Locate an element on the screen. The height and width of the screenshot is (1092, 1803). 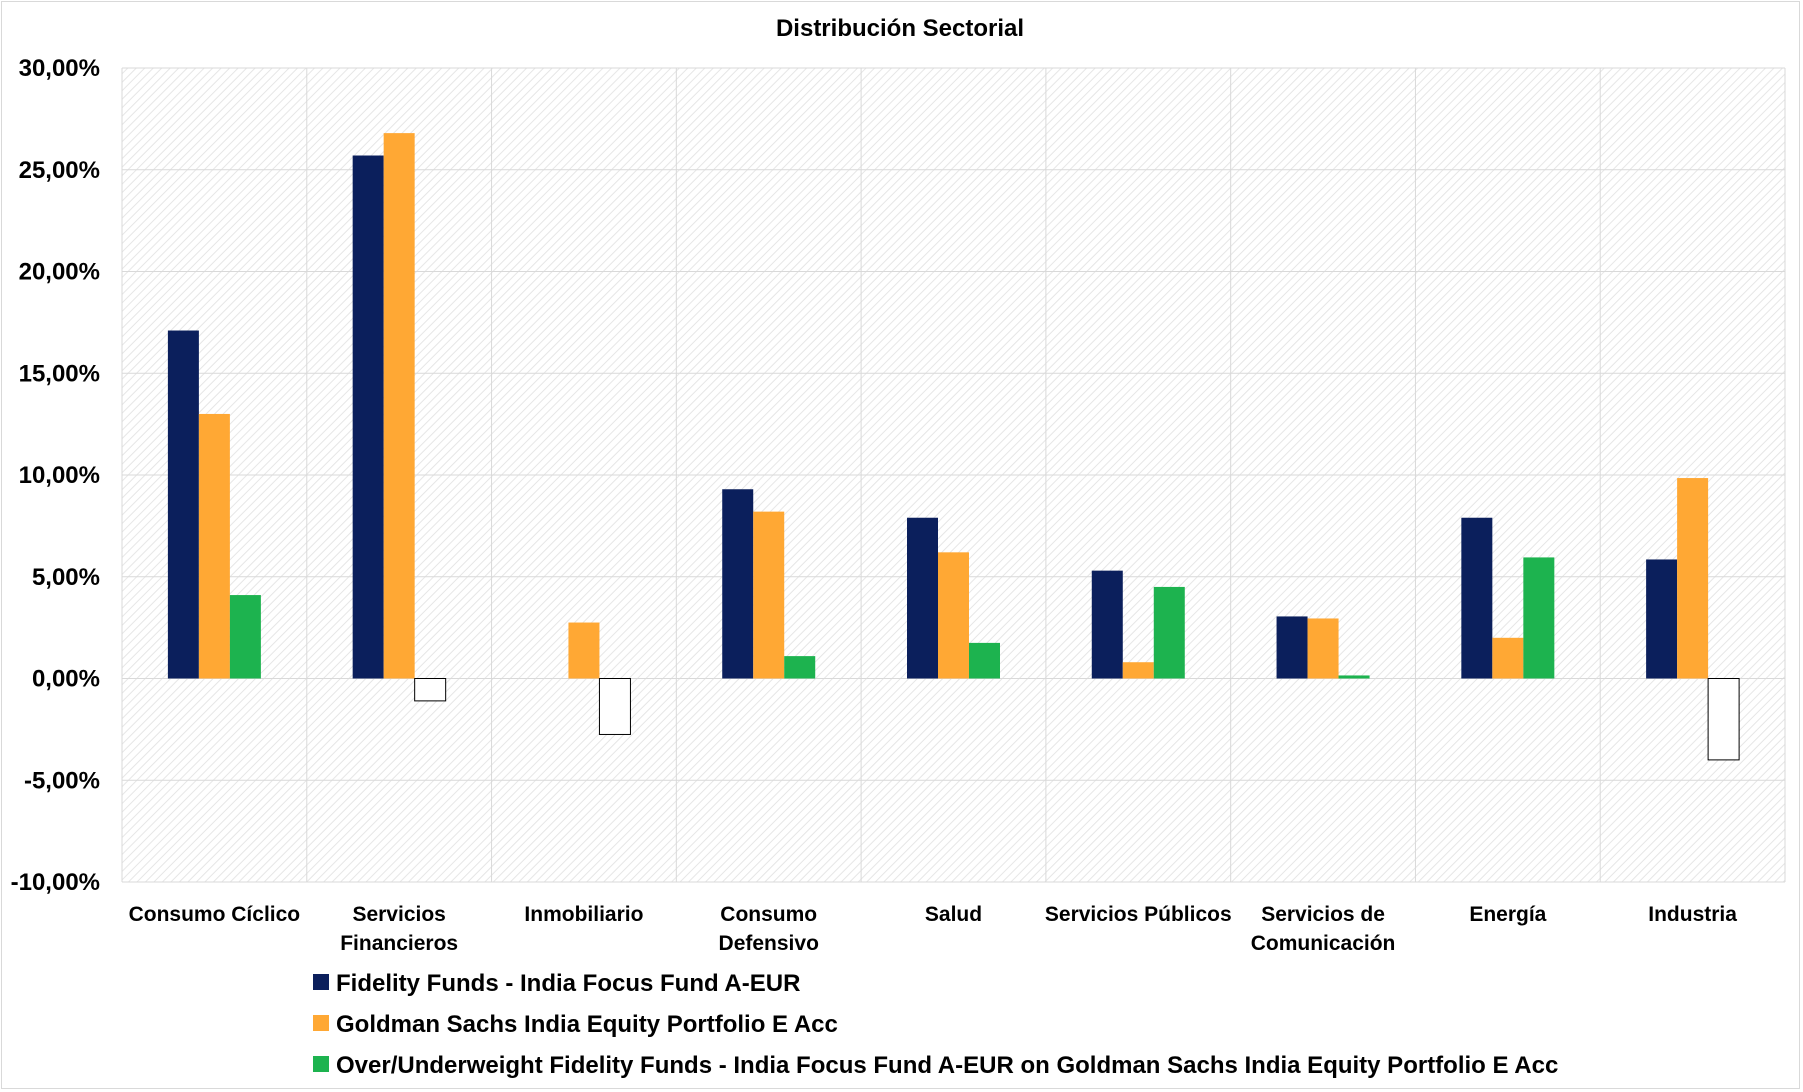
y-tick-label: -5,00% is located at coordinates (62, 780).